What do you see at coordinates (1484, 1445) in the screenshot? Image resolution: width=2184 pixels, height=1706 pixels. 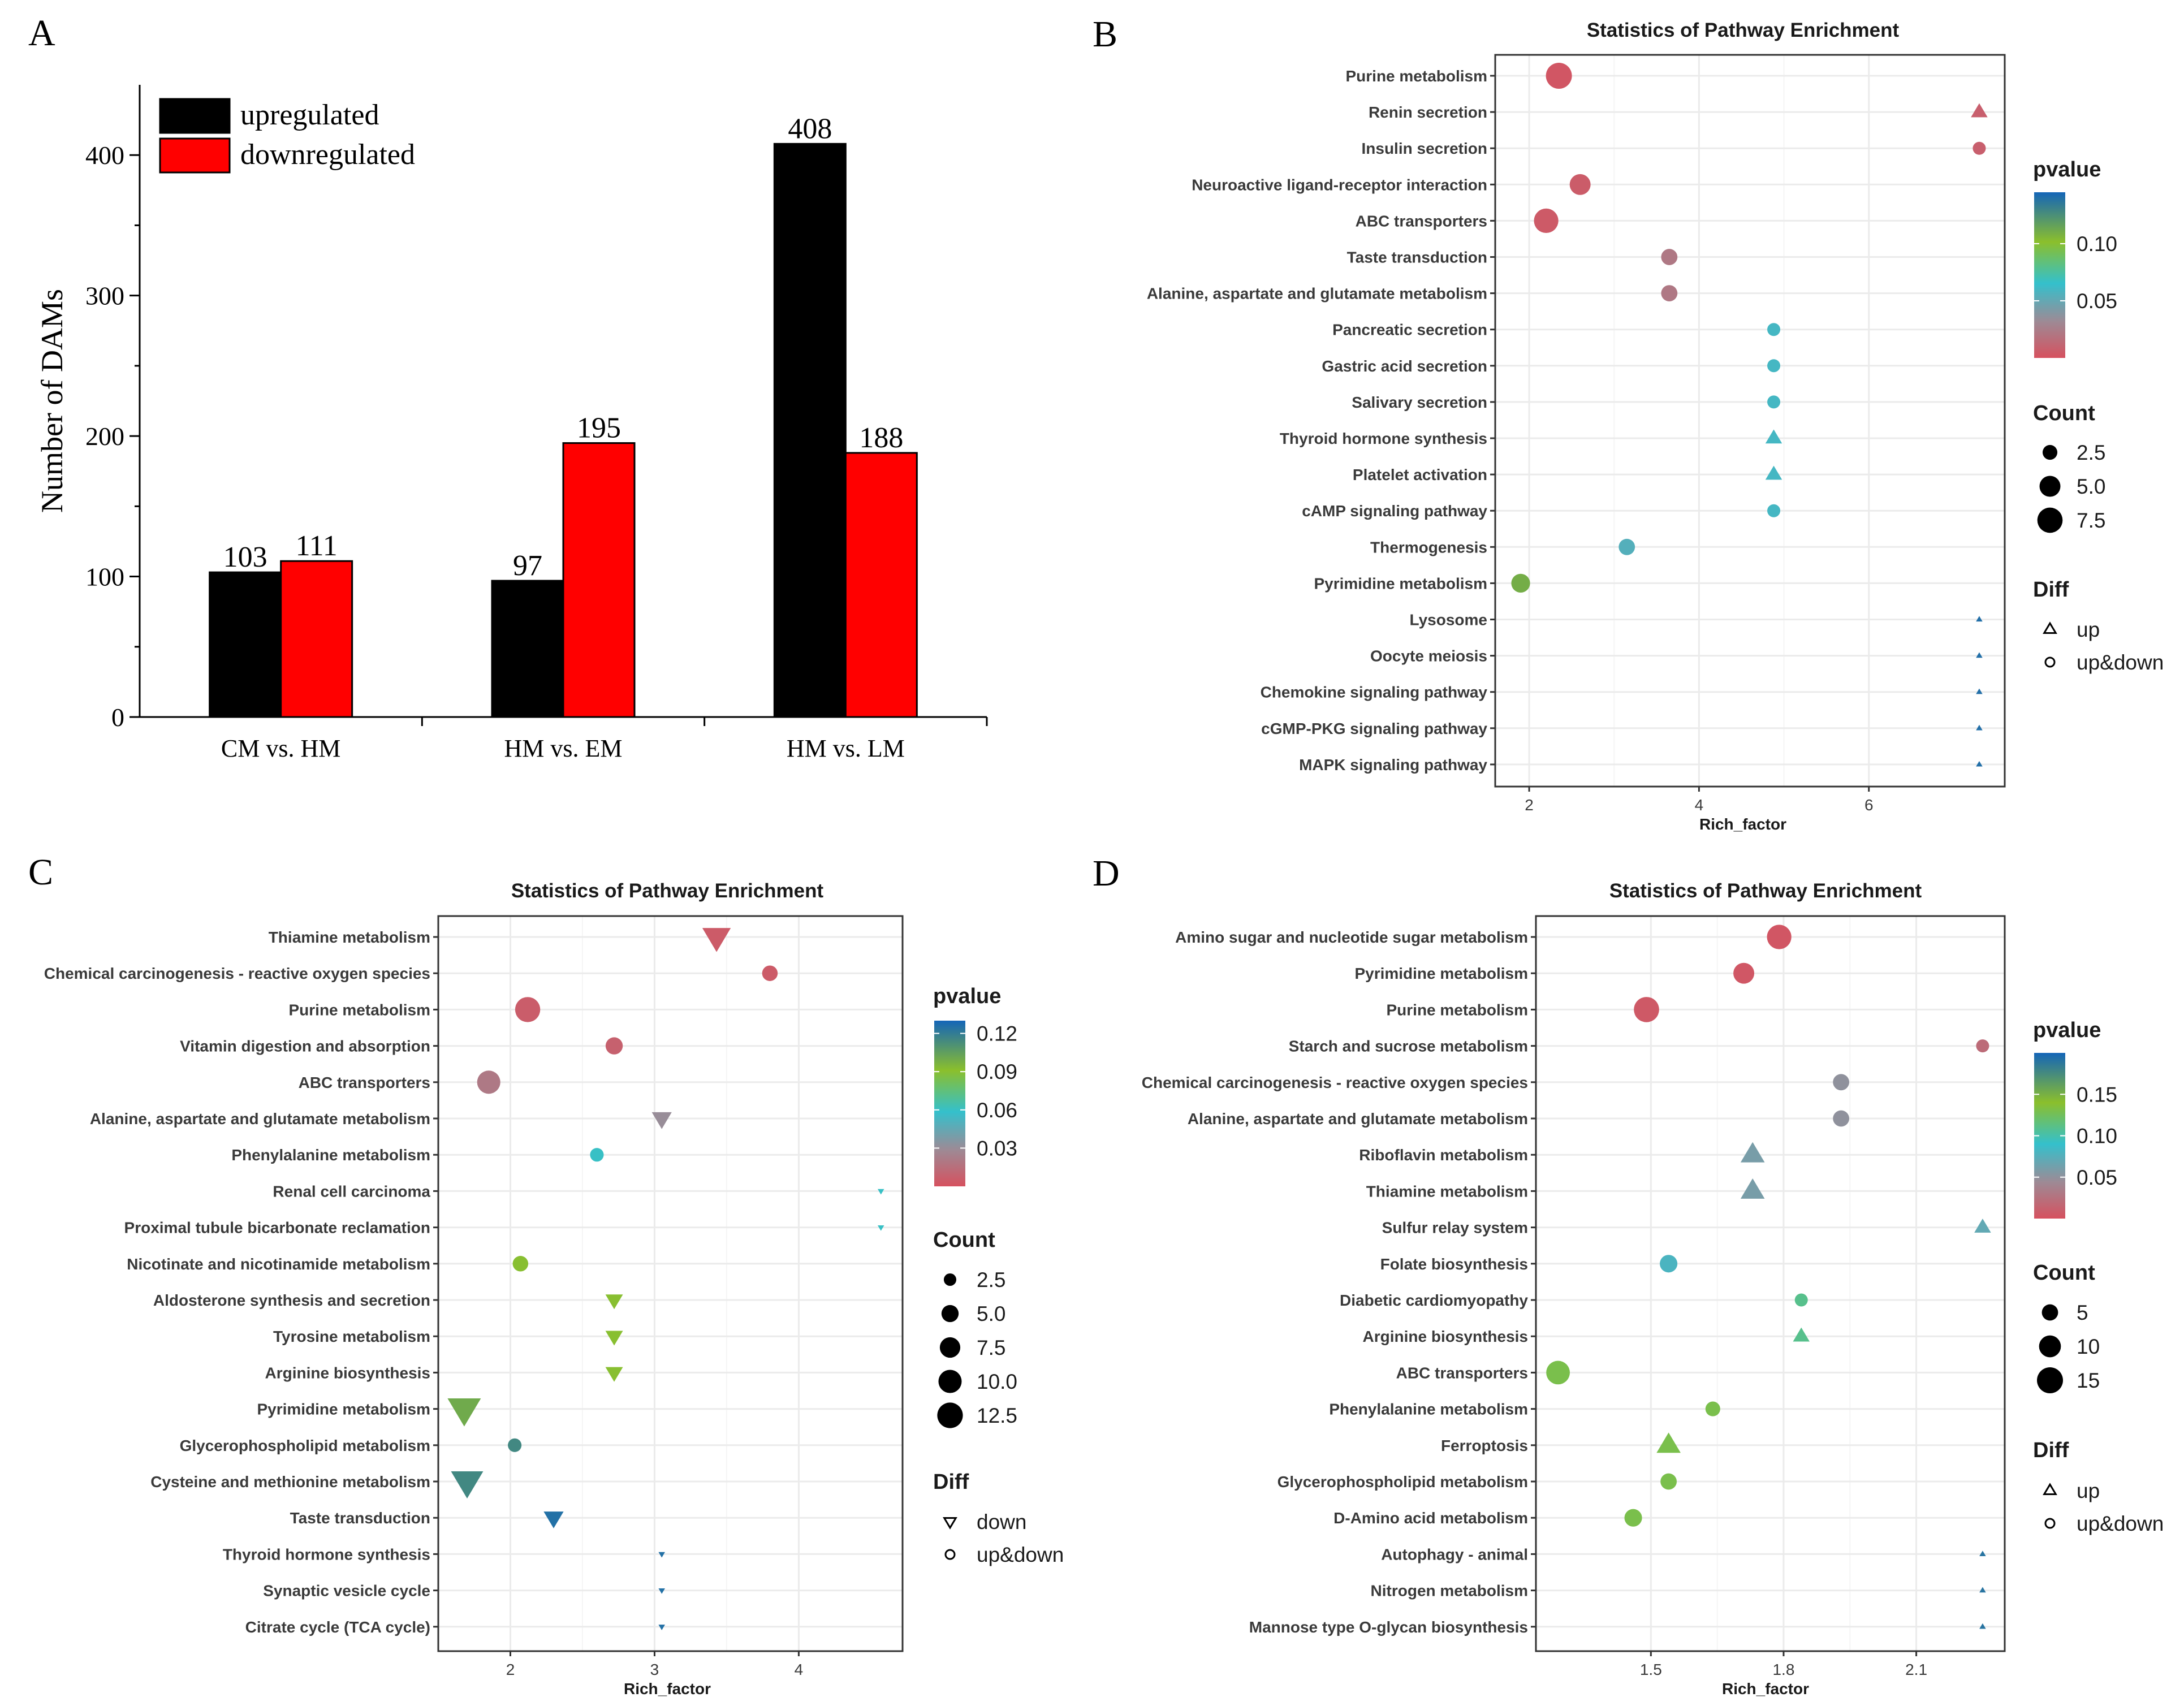 I see `panelD-y-tick-label: Ferroptosis` at bounding box center [1484, 1445].